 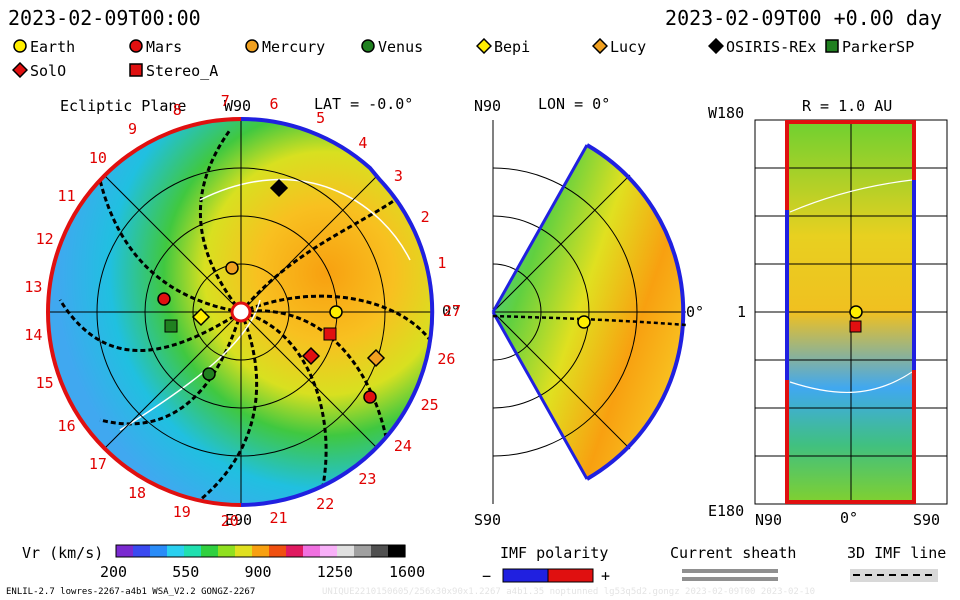 What do you see at coordinates (336, 312) in the screenshot?
I see `earth-marker` at bounding box center [336, 312].